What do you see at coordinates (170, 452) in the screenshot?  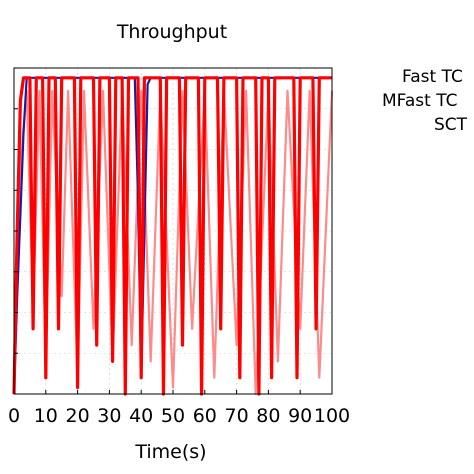 I see `x-axis-title: Time(s)` at bounding box center [170, 452].